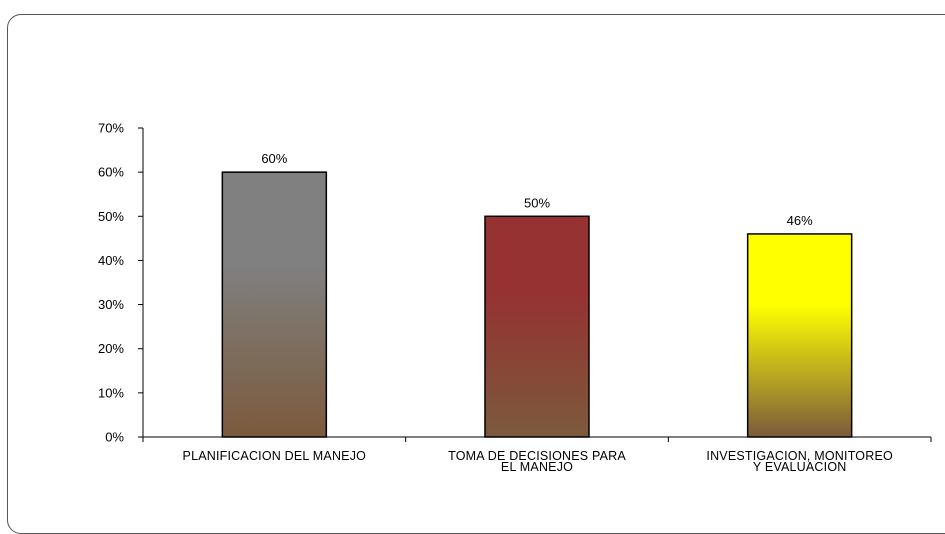  What do you see at coordinates (111, 128) in the screenshot?
I see `y-tick-label: 70%` at bounding box center [111, 128].